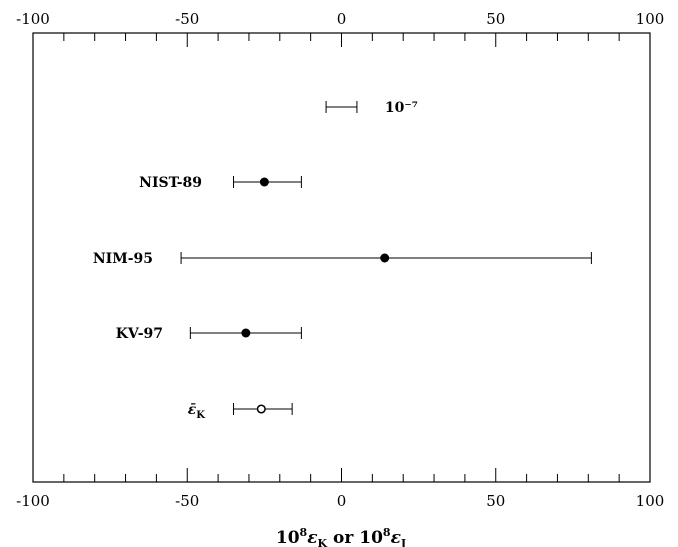  I want to click on error-bar-point: KV-97, so click(209, 334).